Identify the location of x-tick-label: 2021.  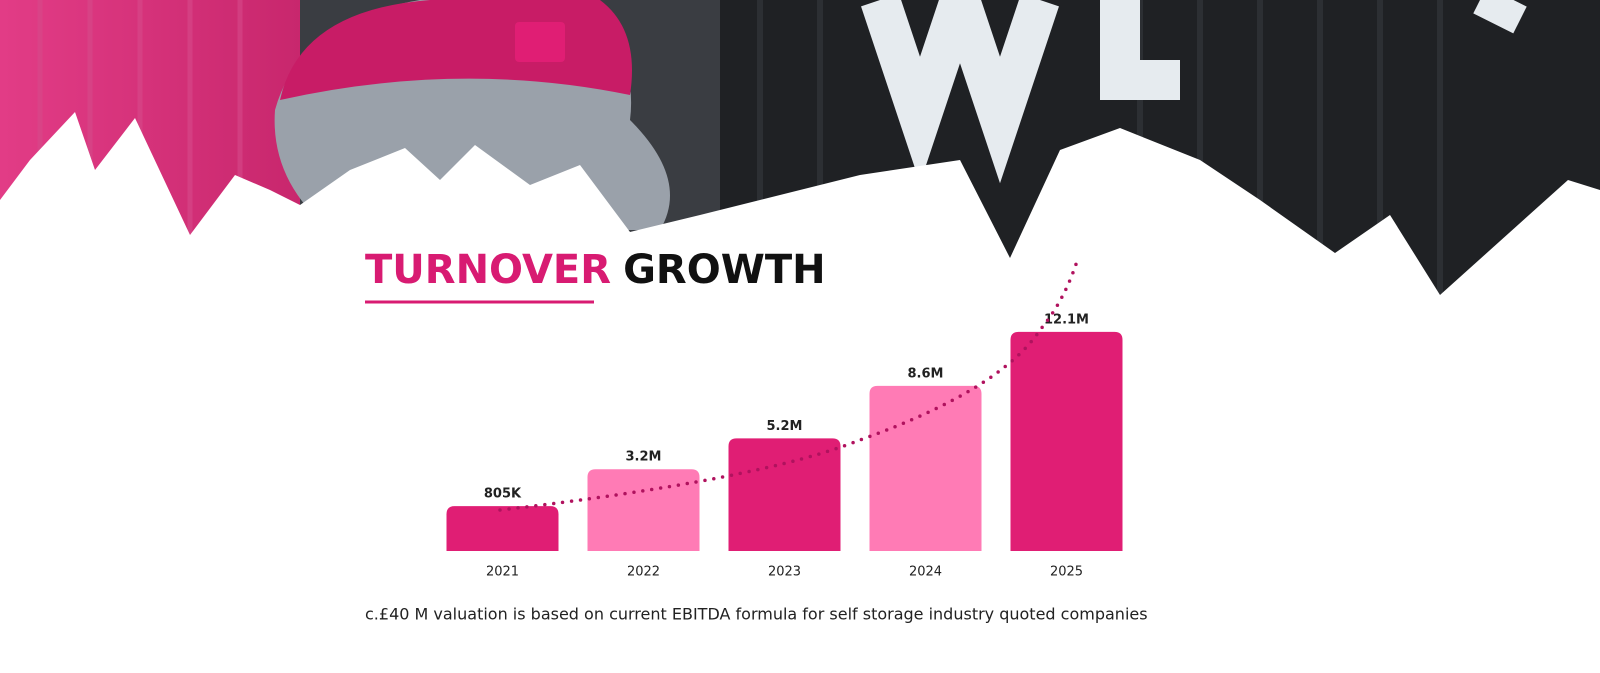
(502, 572).